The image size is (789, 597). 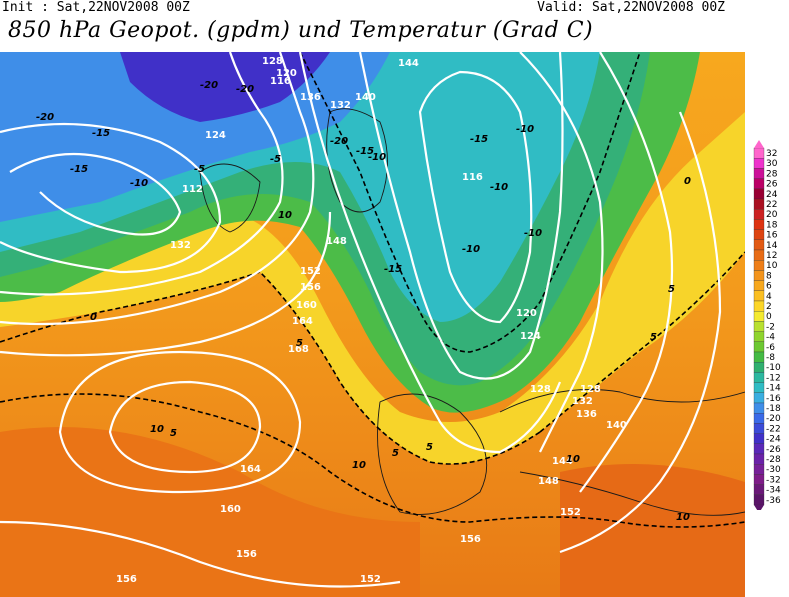 What do you see at coordinates (772, 185) in the screenshot?
I see `scale-label: 26` at bounding box center [772, 185].